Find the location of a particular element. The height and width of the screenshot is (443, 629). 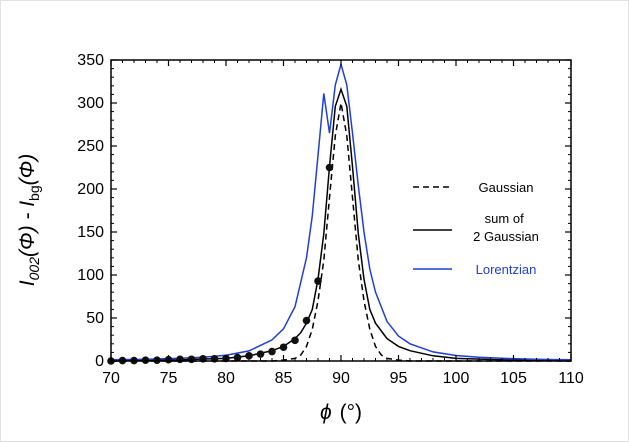

x-axis-title: ϕ (°) is located at coordinates (341, 412).